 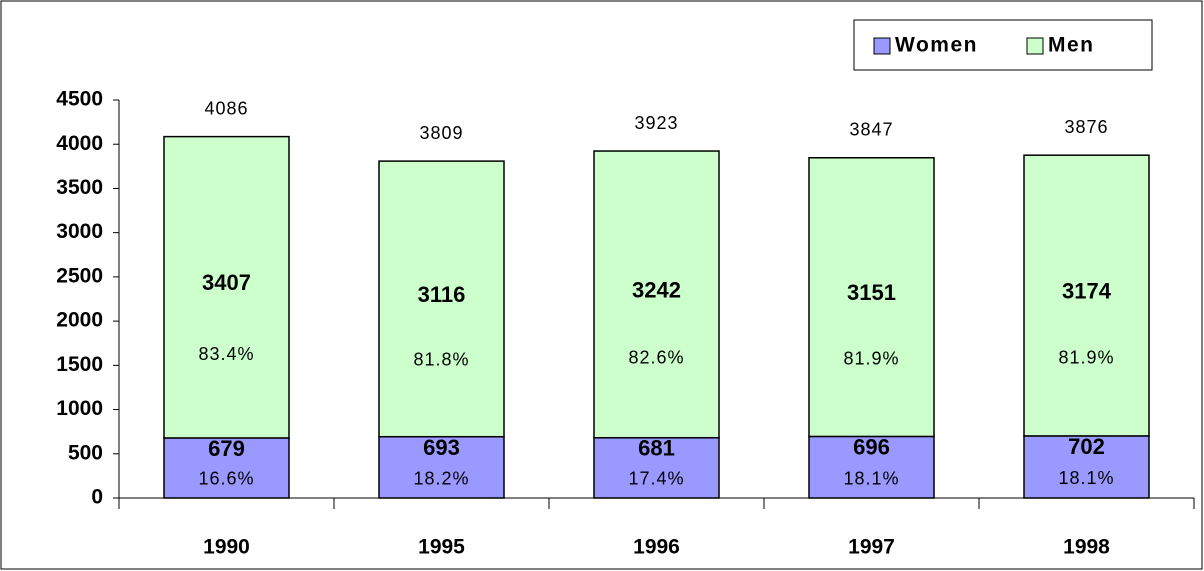 What do you see at coordinates (656, 448) in the screenshot?
I see `value-label: 681` at bounding box center [656, 448].